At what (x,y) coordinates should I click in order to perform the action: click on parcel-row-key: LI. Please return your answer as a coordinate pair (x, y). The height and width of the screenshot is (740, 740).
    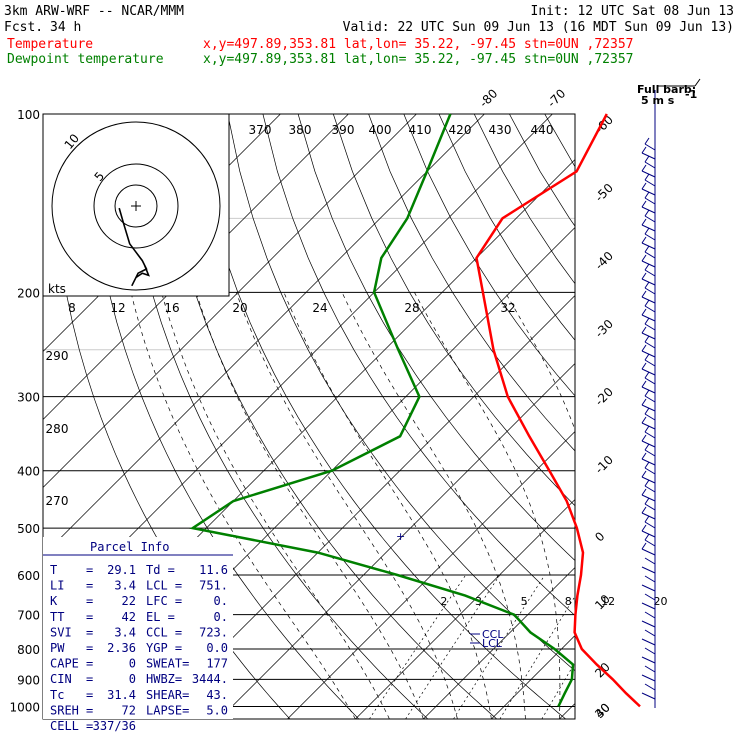
    Looking at the image, I should click on (57, 586).